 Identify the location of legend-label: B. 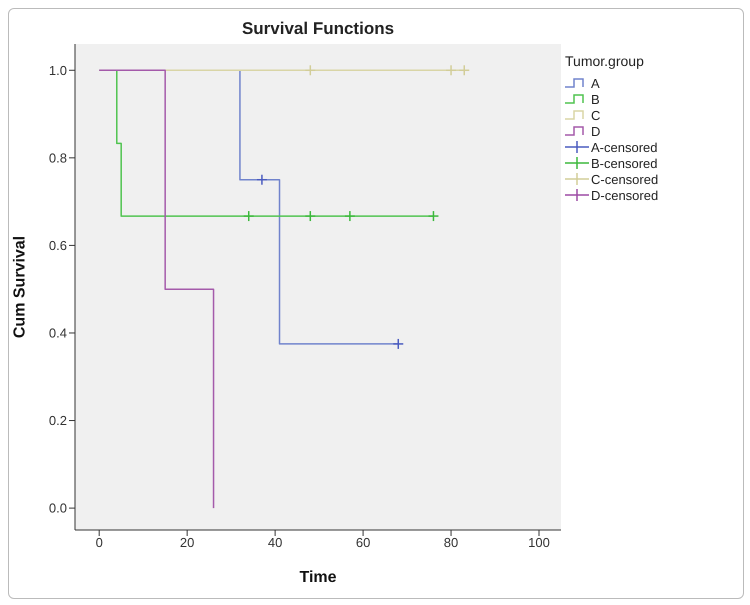
(595, 99).